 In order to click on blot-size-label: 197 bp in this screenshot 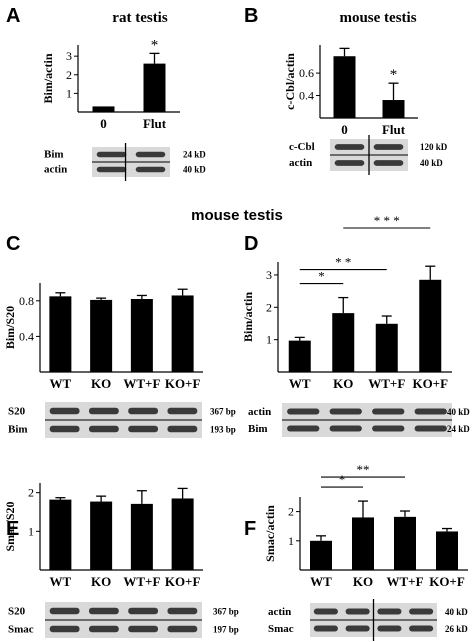, I will do `click(226, 630)`.